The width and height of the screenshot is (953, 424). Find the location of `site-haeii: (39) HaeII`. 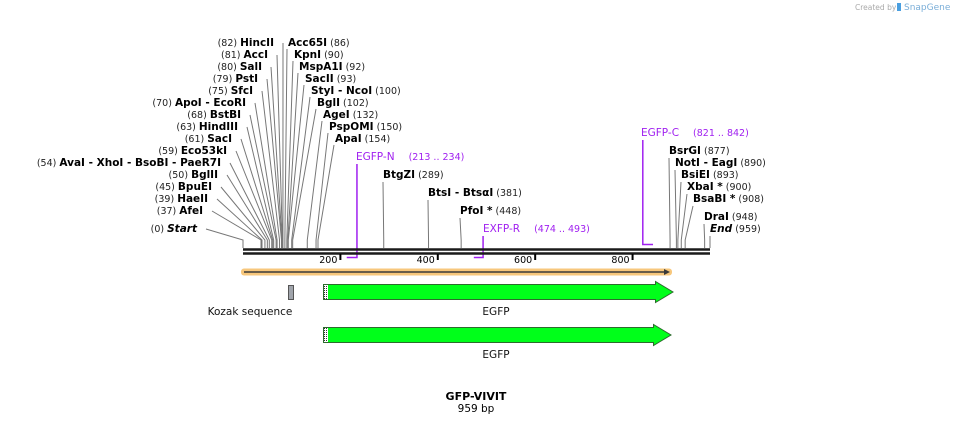

site-haeii: (39) HaeII is located at coordinates (209, 220).